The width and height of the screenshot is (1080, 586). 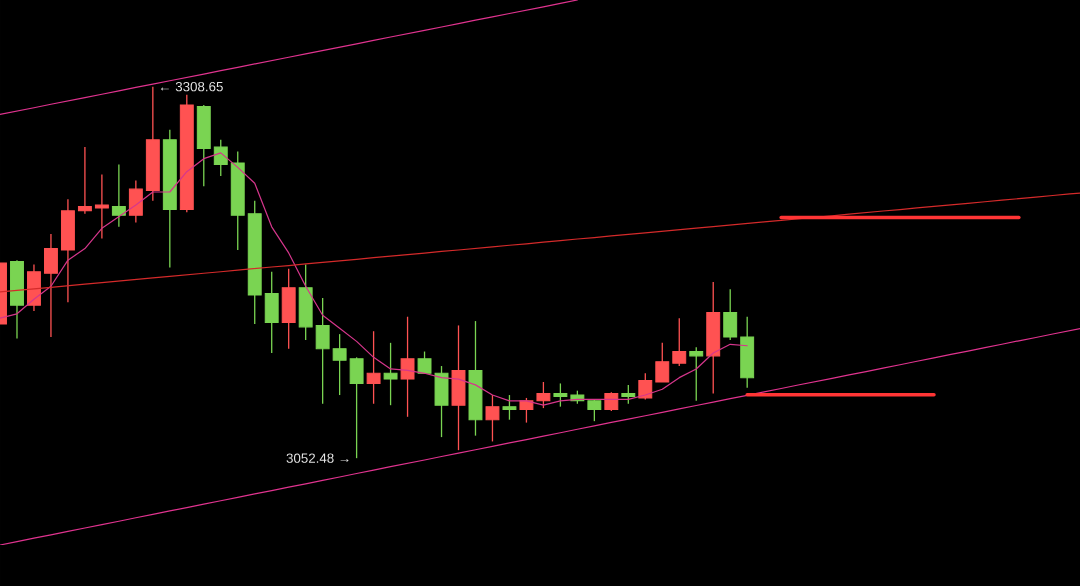 What do you see at coordinates (317, 458) in the screenshot?
I see `annotation: 3052.48 →` at bounding box center [317, 458].